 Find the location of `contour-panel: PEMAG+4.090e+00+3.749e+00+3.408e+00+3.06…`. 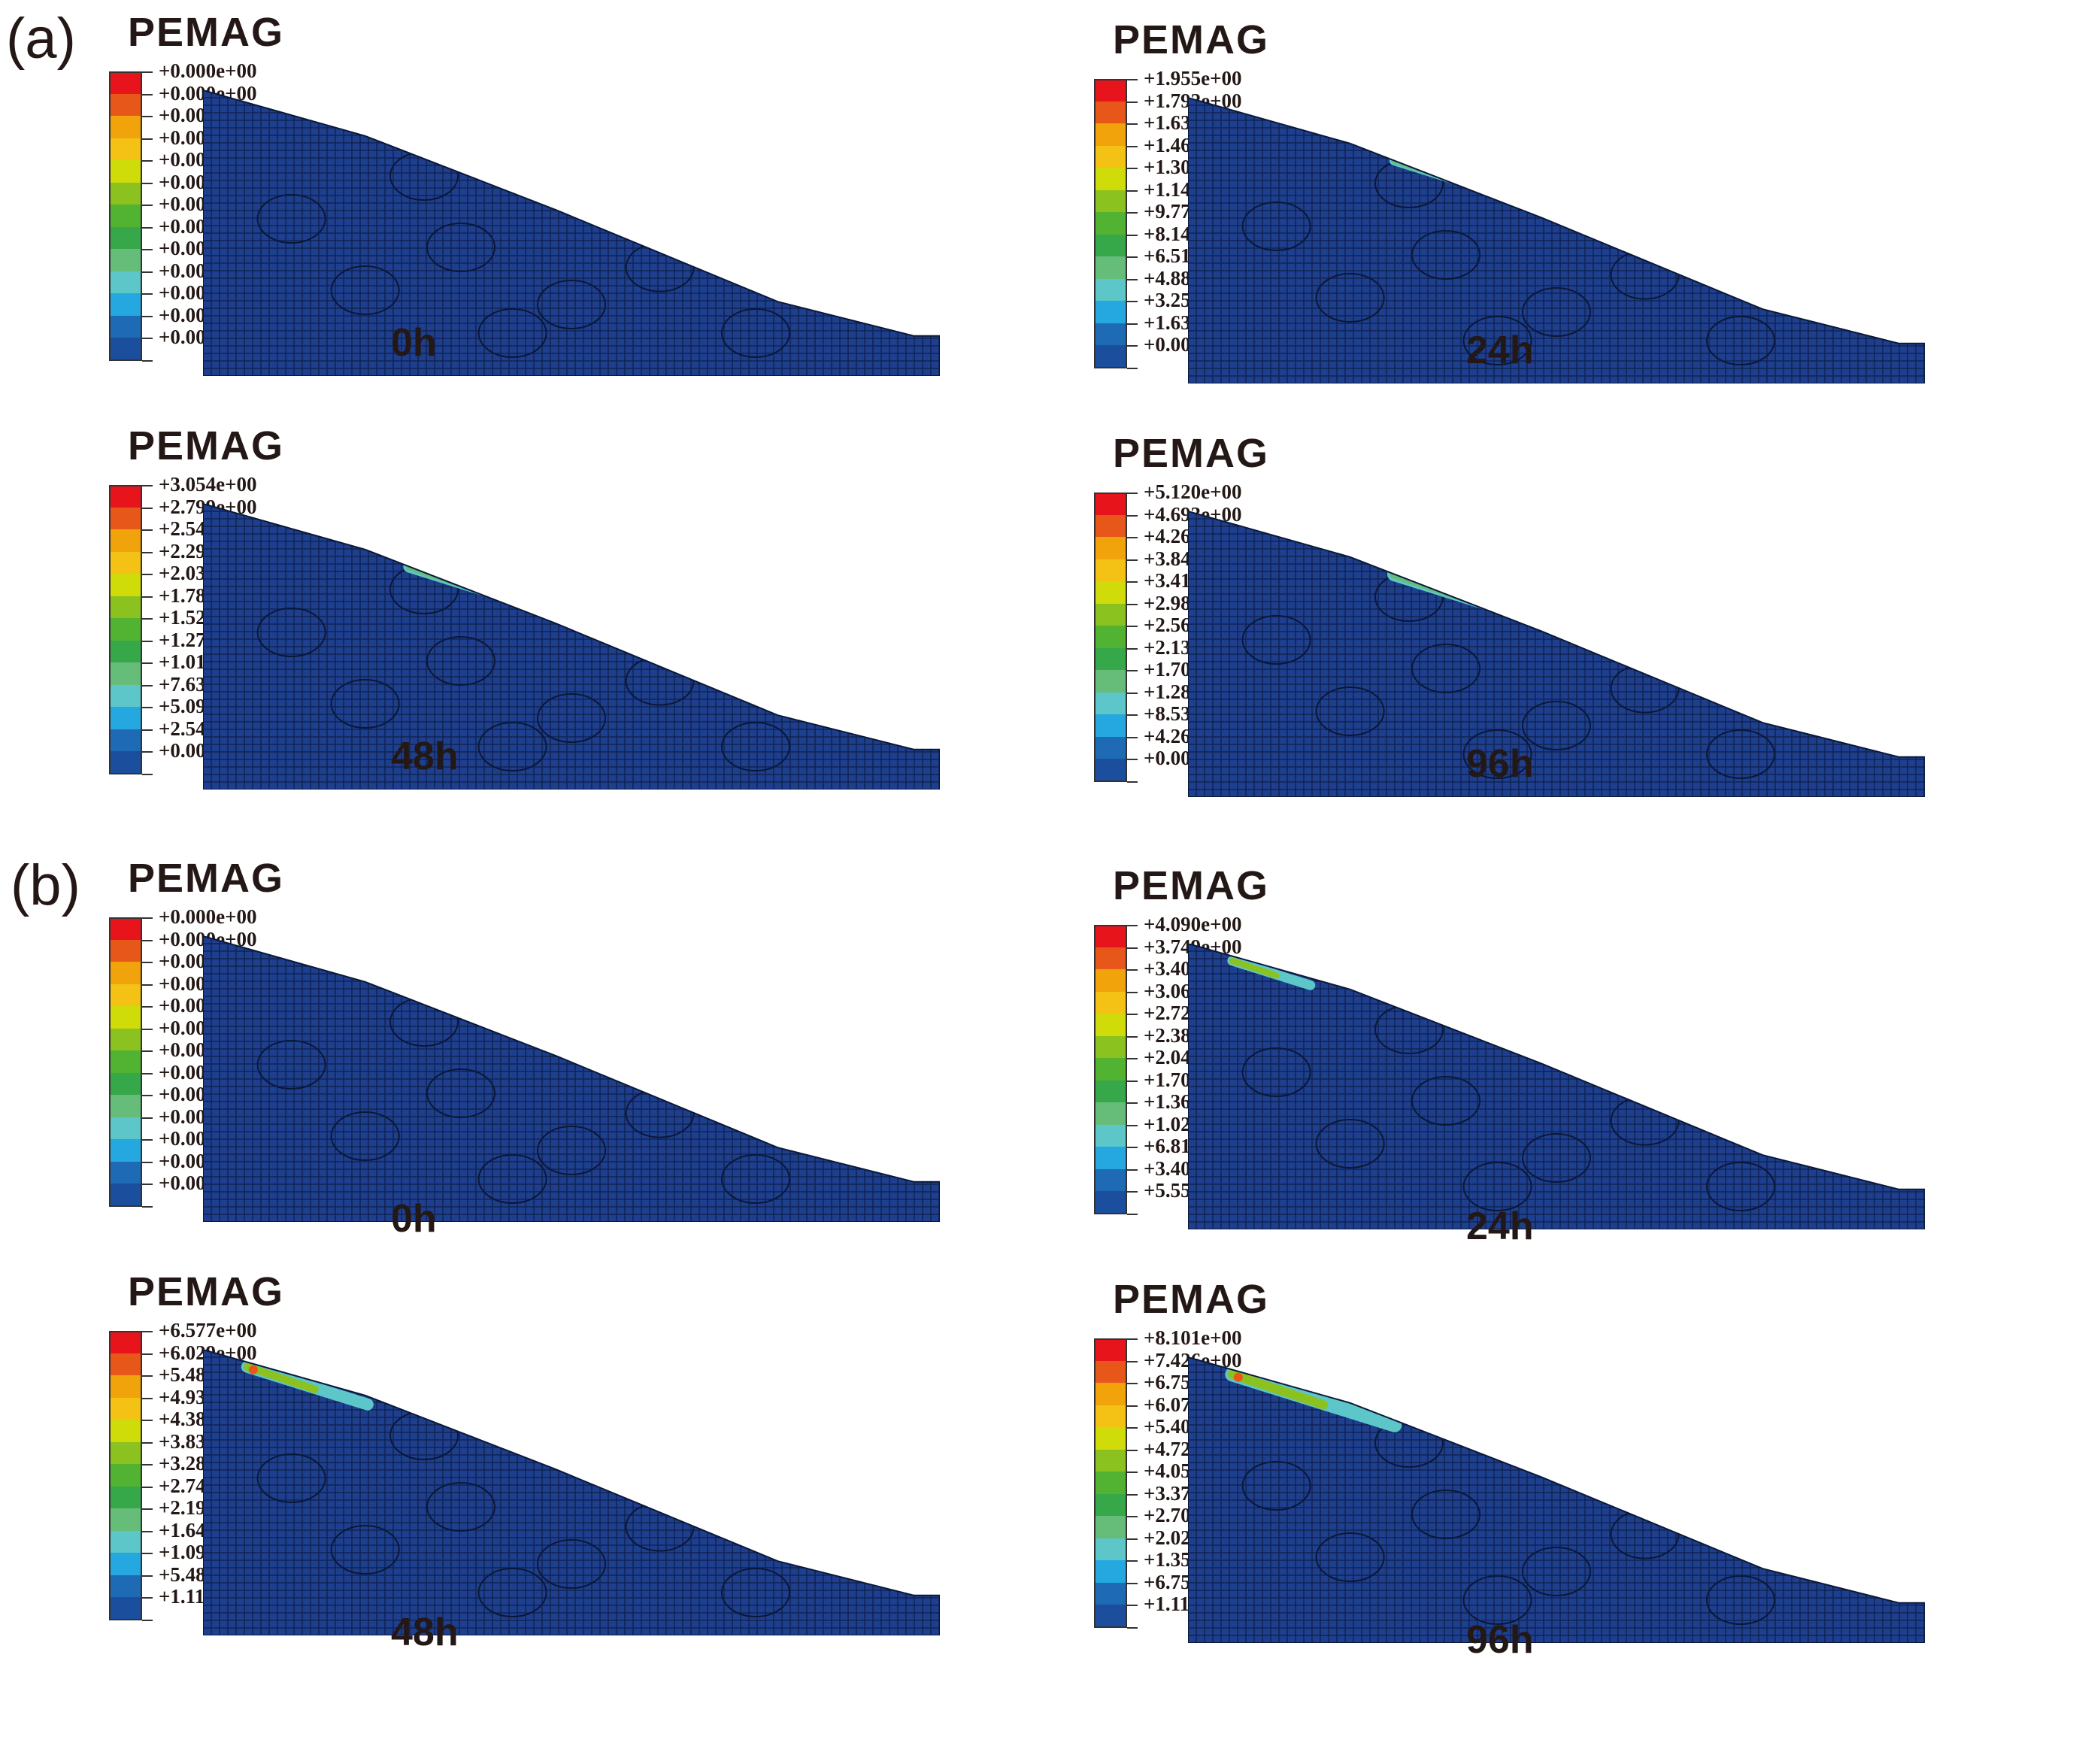

contour-panel: PEMAG+4.090e+00+3.749e+00+3.408e+00+3.06… is located at coordinates (1473, 1071).